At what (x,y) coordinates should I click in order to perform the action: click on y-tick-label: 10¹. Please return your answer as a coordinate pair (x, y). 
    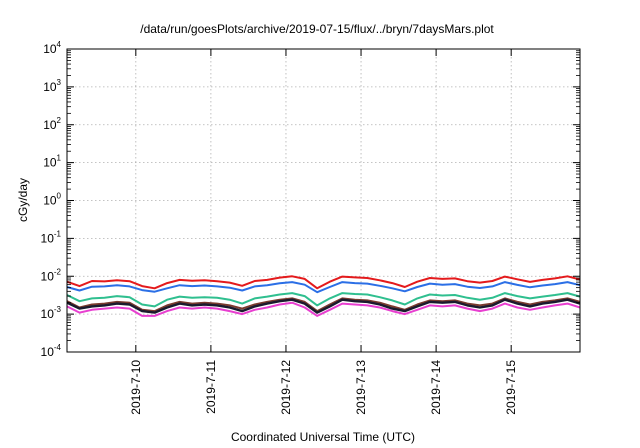
    Looking at the image, I should click on (52, 162).